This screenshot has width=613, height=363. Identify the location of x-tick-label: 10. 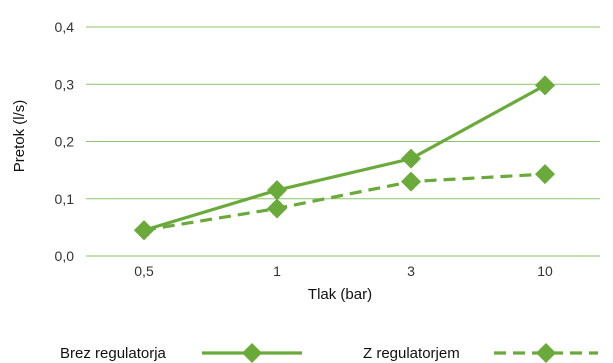
(545, 271).